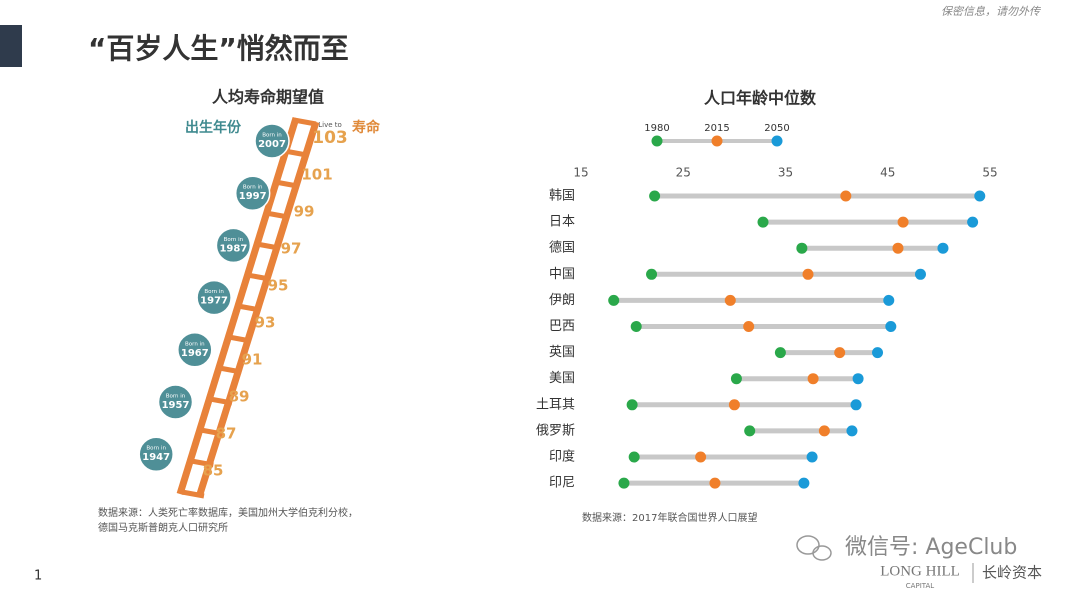 The width and height of the screenshot is (1072, 598). Describe the element at coordinates (330, 138) in the screenshot. I see `age-label: 103` at that location.